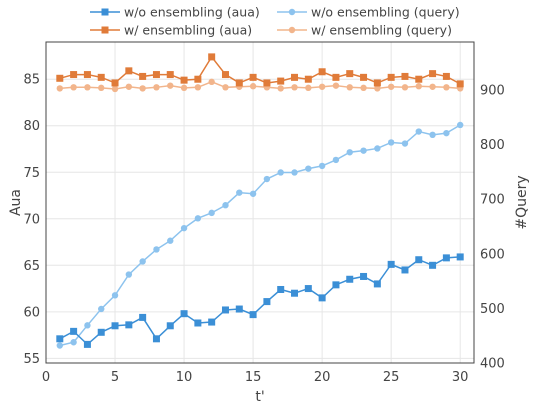 This screenshot has height=407, width=539. Describe the element at coordinates (381, 30) in the screenshot. I see `legend-label: w/ ensembling (query)` at that location.